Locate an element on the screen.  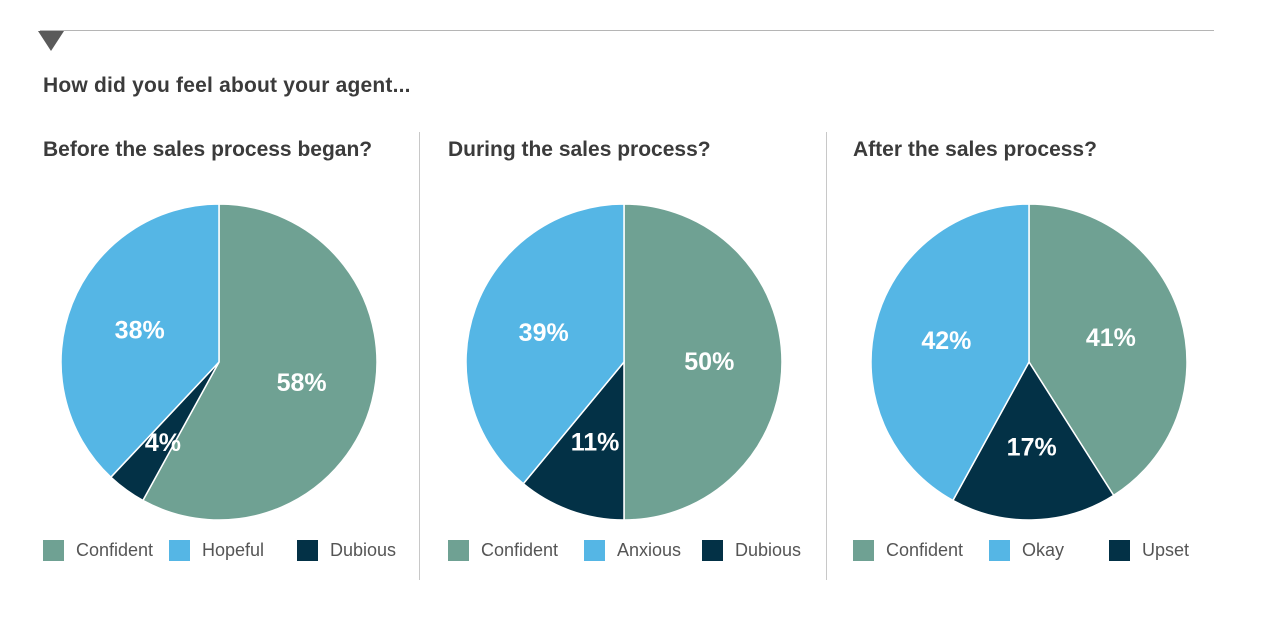
legend: Confident Anxious Dubious is located at coordinates (651, 555).